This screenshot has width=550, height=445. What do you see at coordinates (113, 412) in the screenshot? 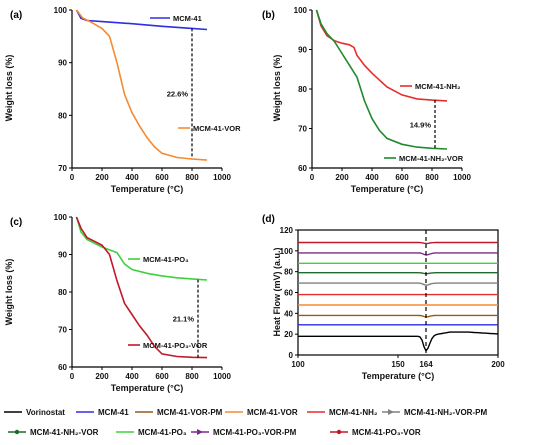
I see `legend-label: MCM-41` at bounding box center [113, 412].